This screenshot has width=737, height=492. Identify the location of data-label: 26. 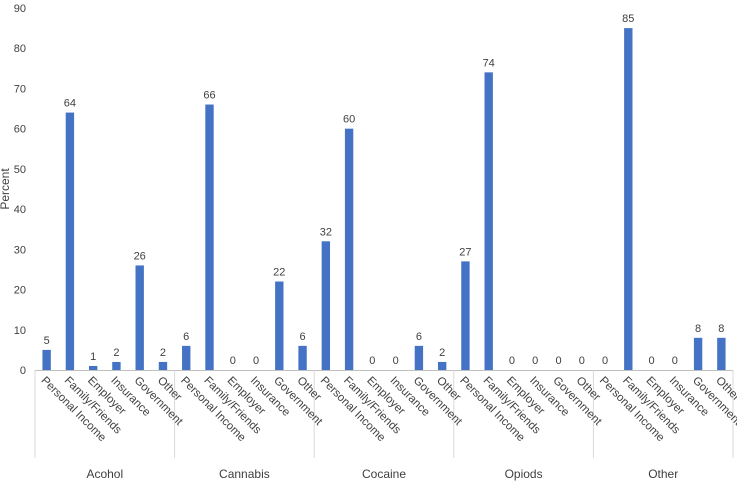
(140, 256).